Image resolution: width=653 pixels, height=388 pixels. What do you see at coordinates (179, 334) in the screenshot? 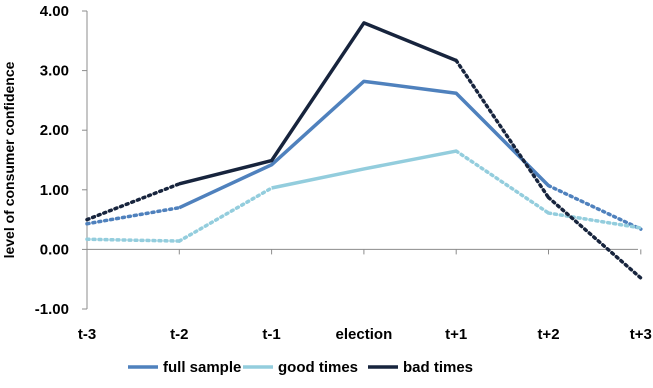
I see `x-tick-label: t-2` at bounding box center [179, 334].